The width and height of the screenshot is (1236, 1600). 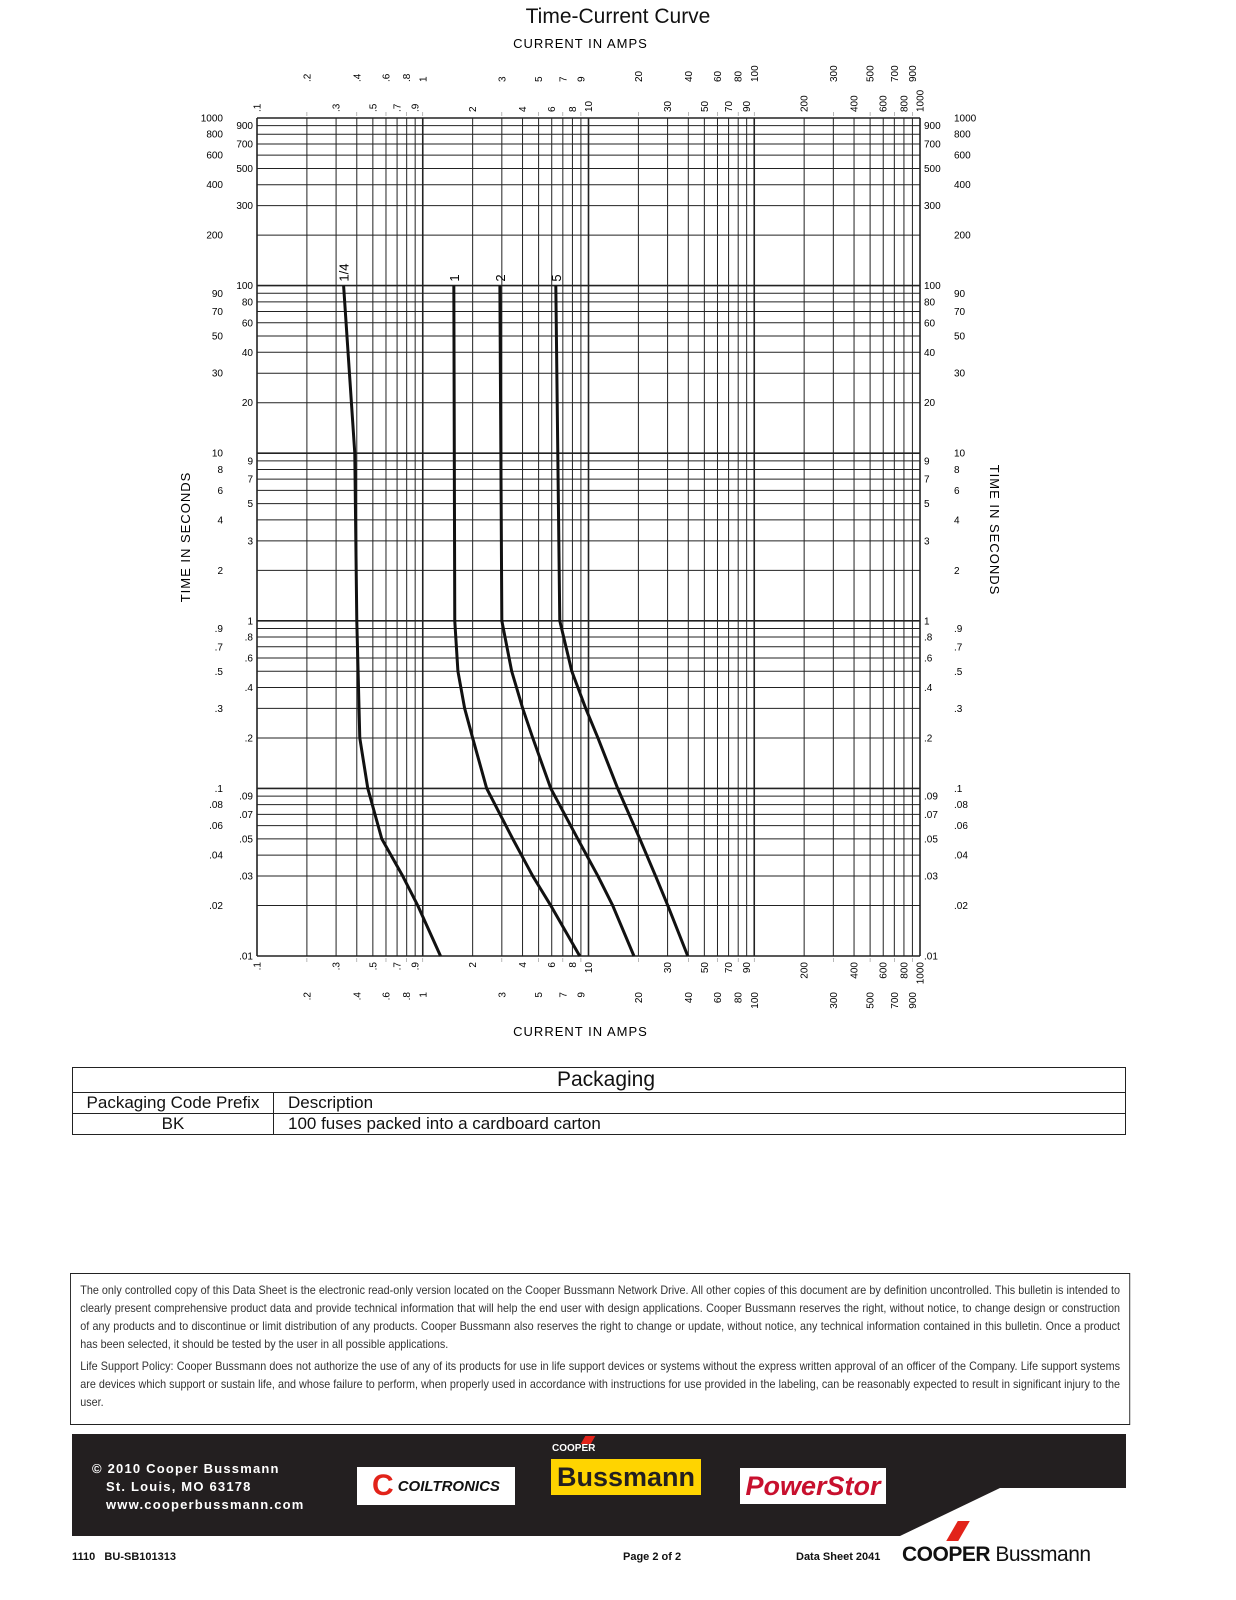 I want to click on y-tick-label: .1, so click(x=958, y=789).